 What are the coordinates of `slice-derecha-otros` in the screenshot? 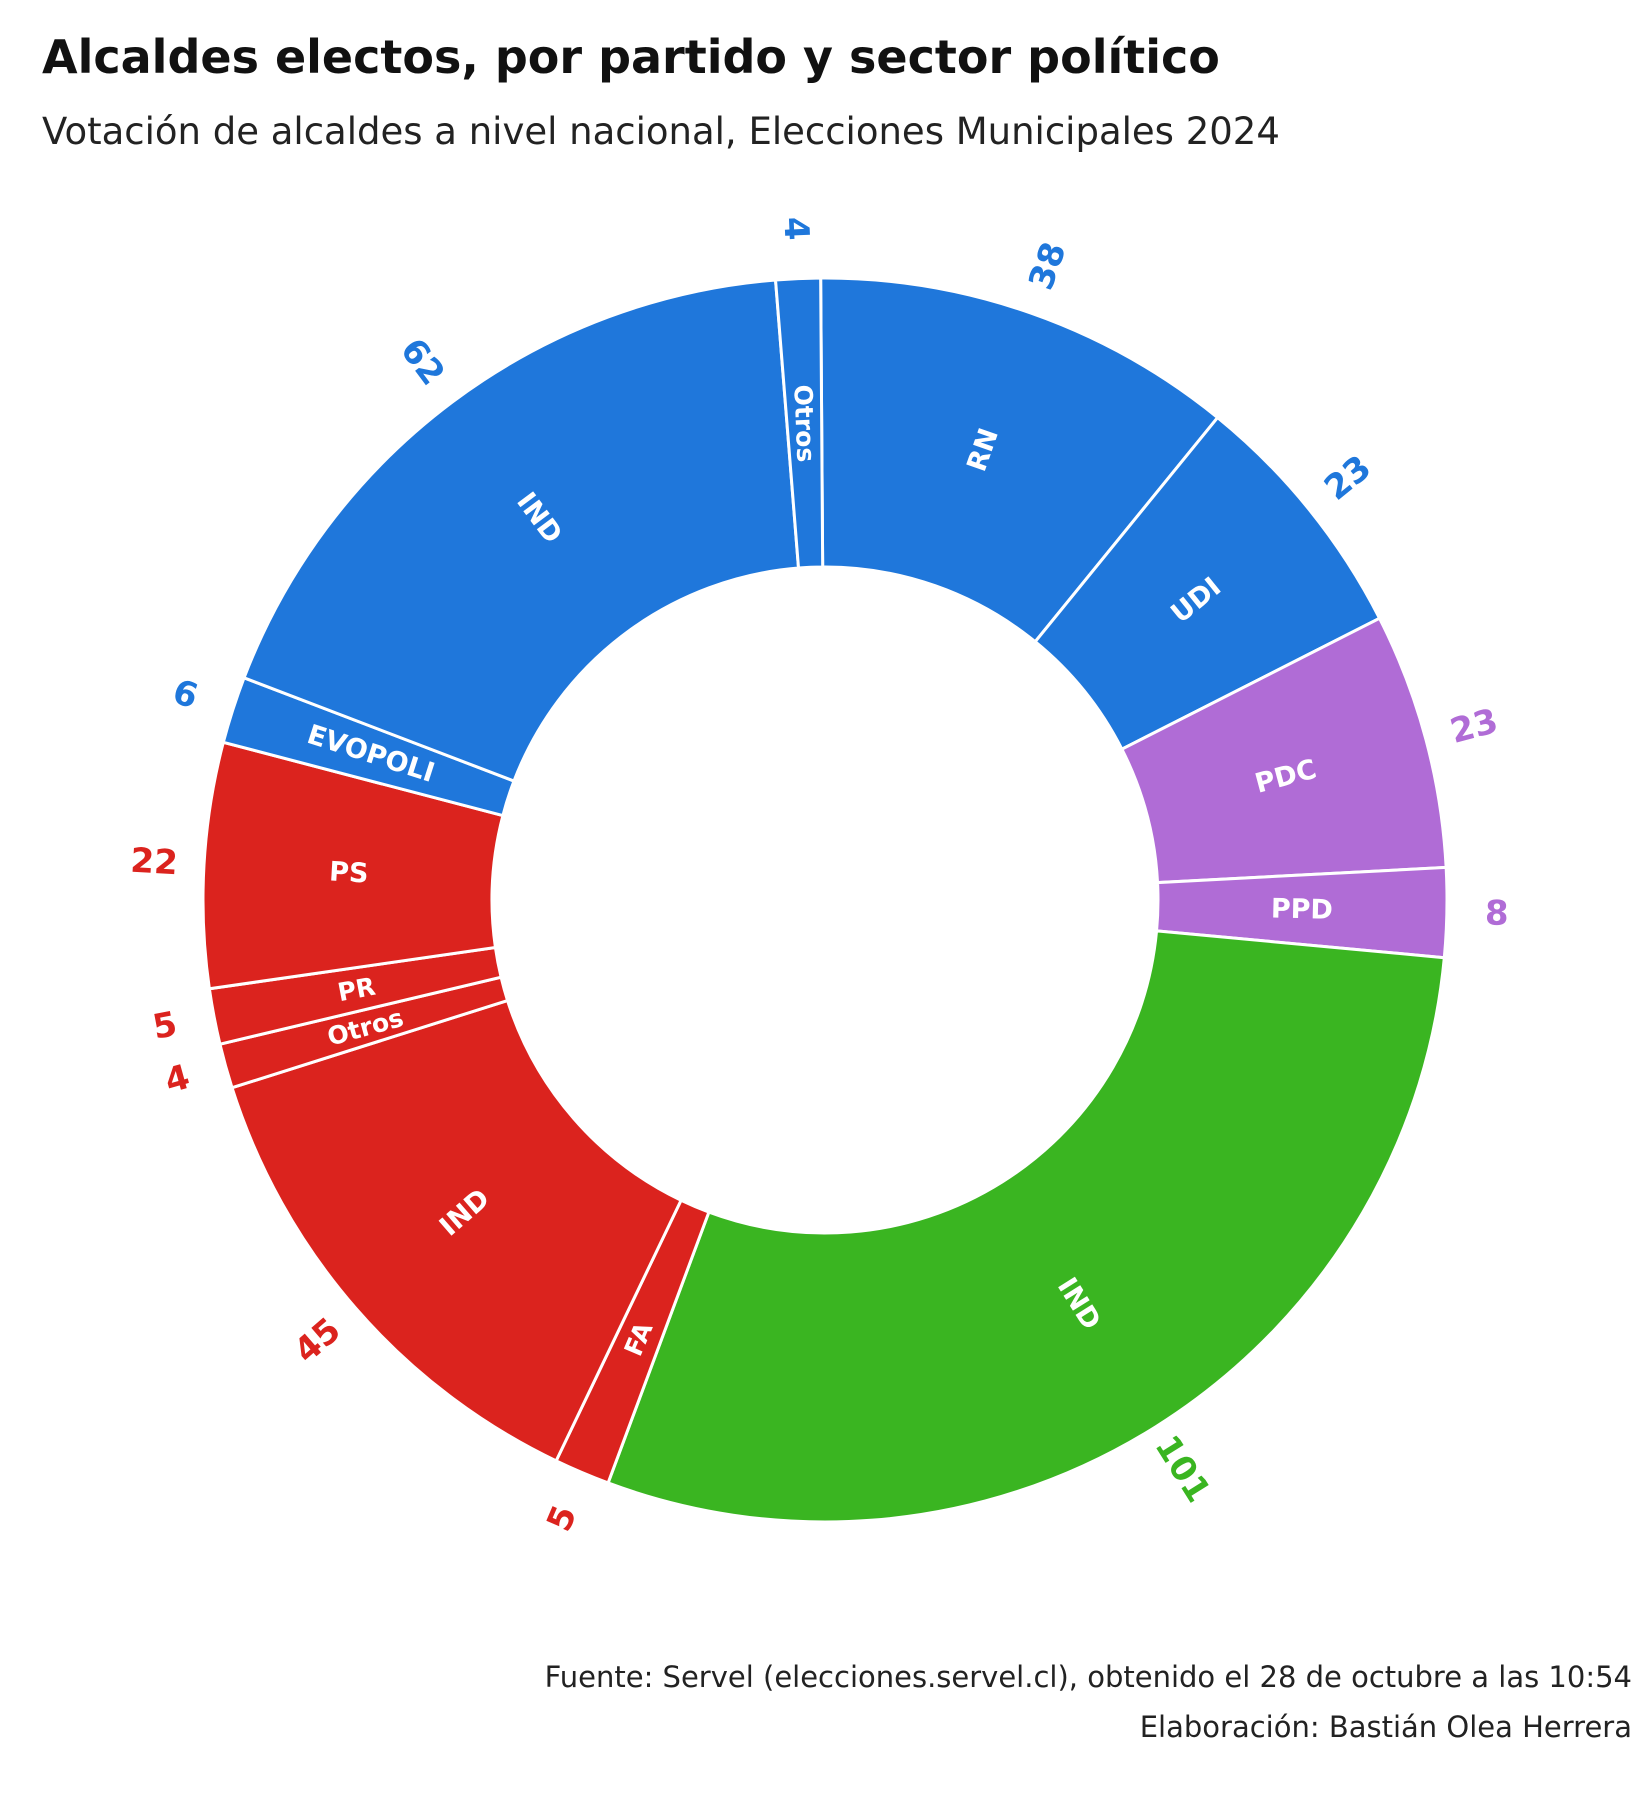 It's located at (799, 423).